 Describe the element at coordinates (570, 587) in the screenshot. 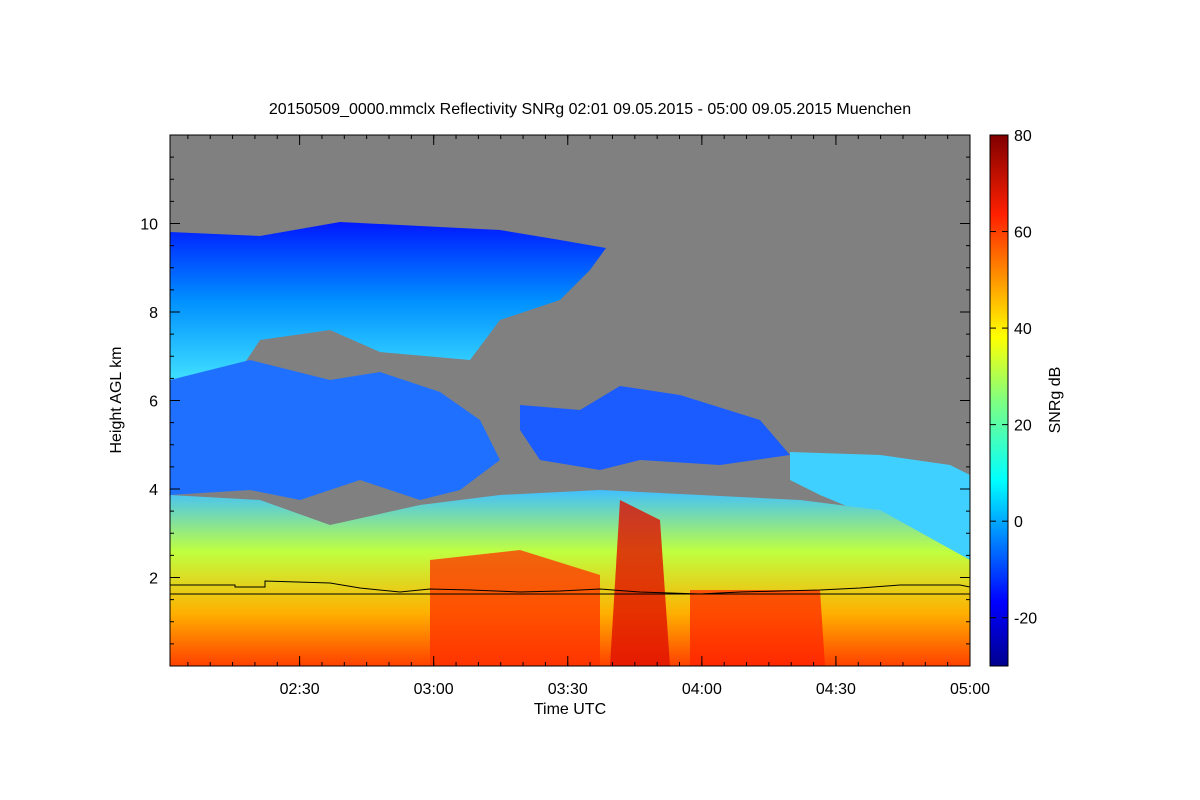

I see `boundary-line-step` at that location.